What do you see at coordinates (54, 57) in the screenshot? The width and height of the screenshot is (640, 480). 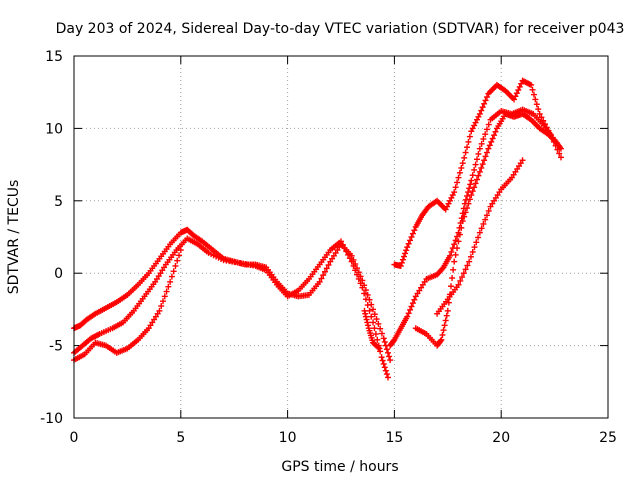 I see `y-tick-label: 15` at bounding box center [54, 57].